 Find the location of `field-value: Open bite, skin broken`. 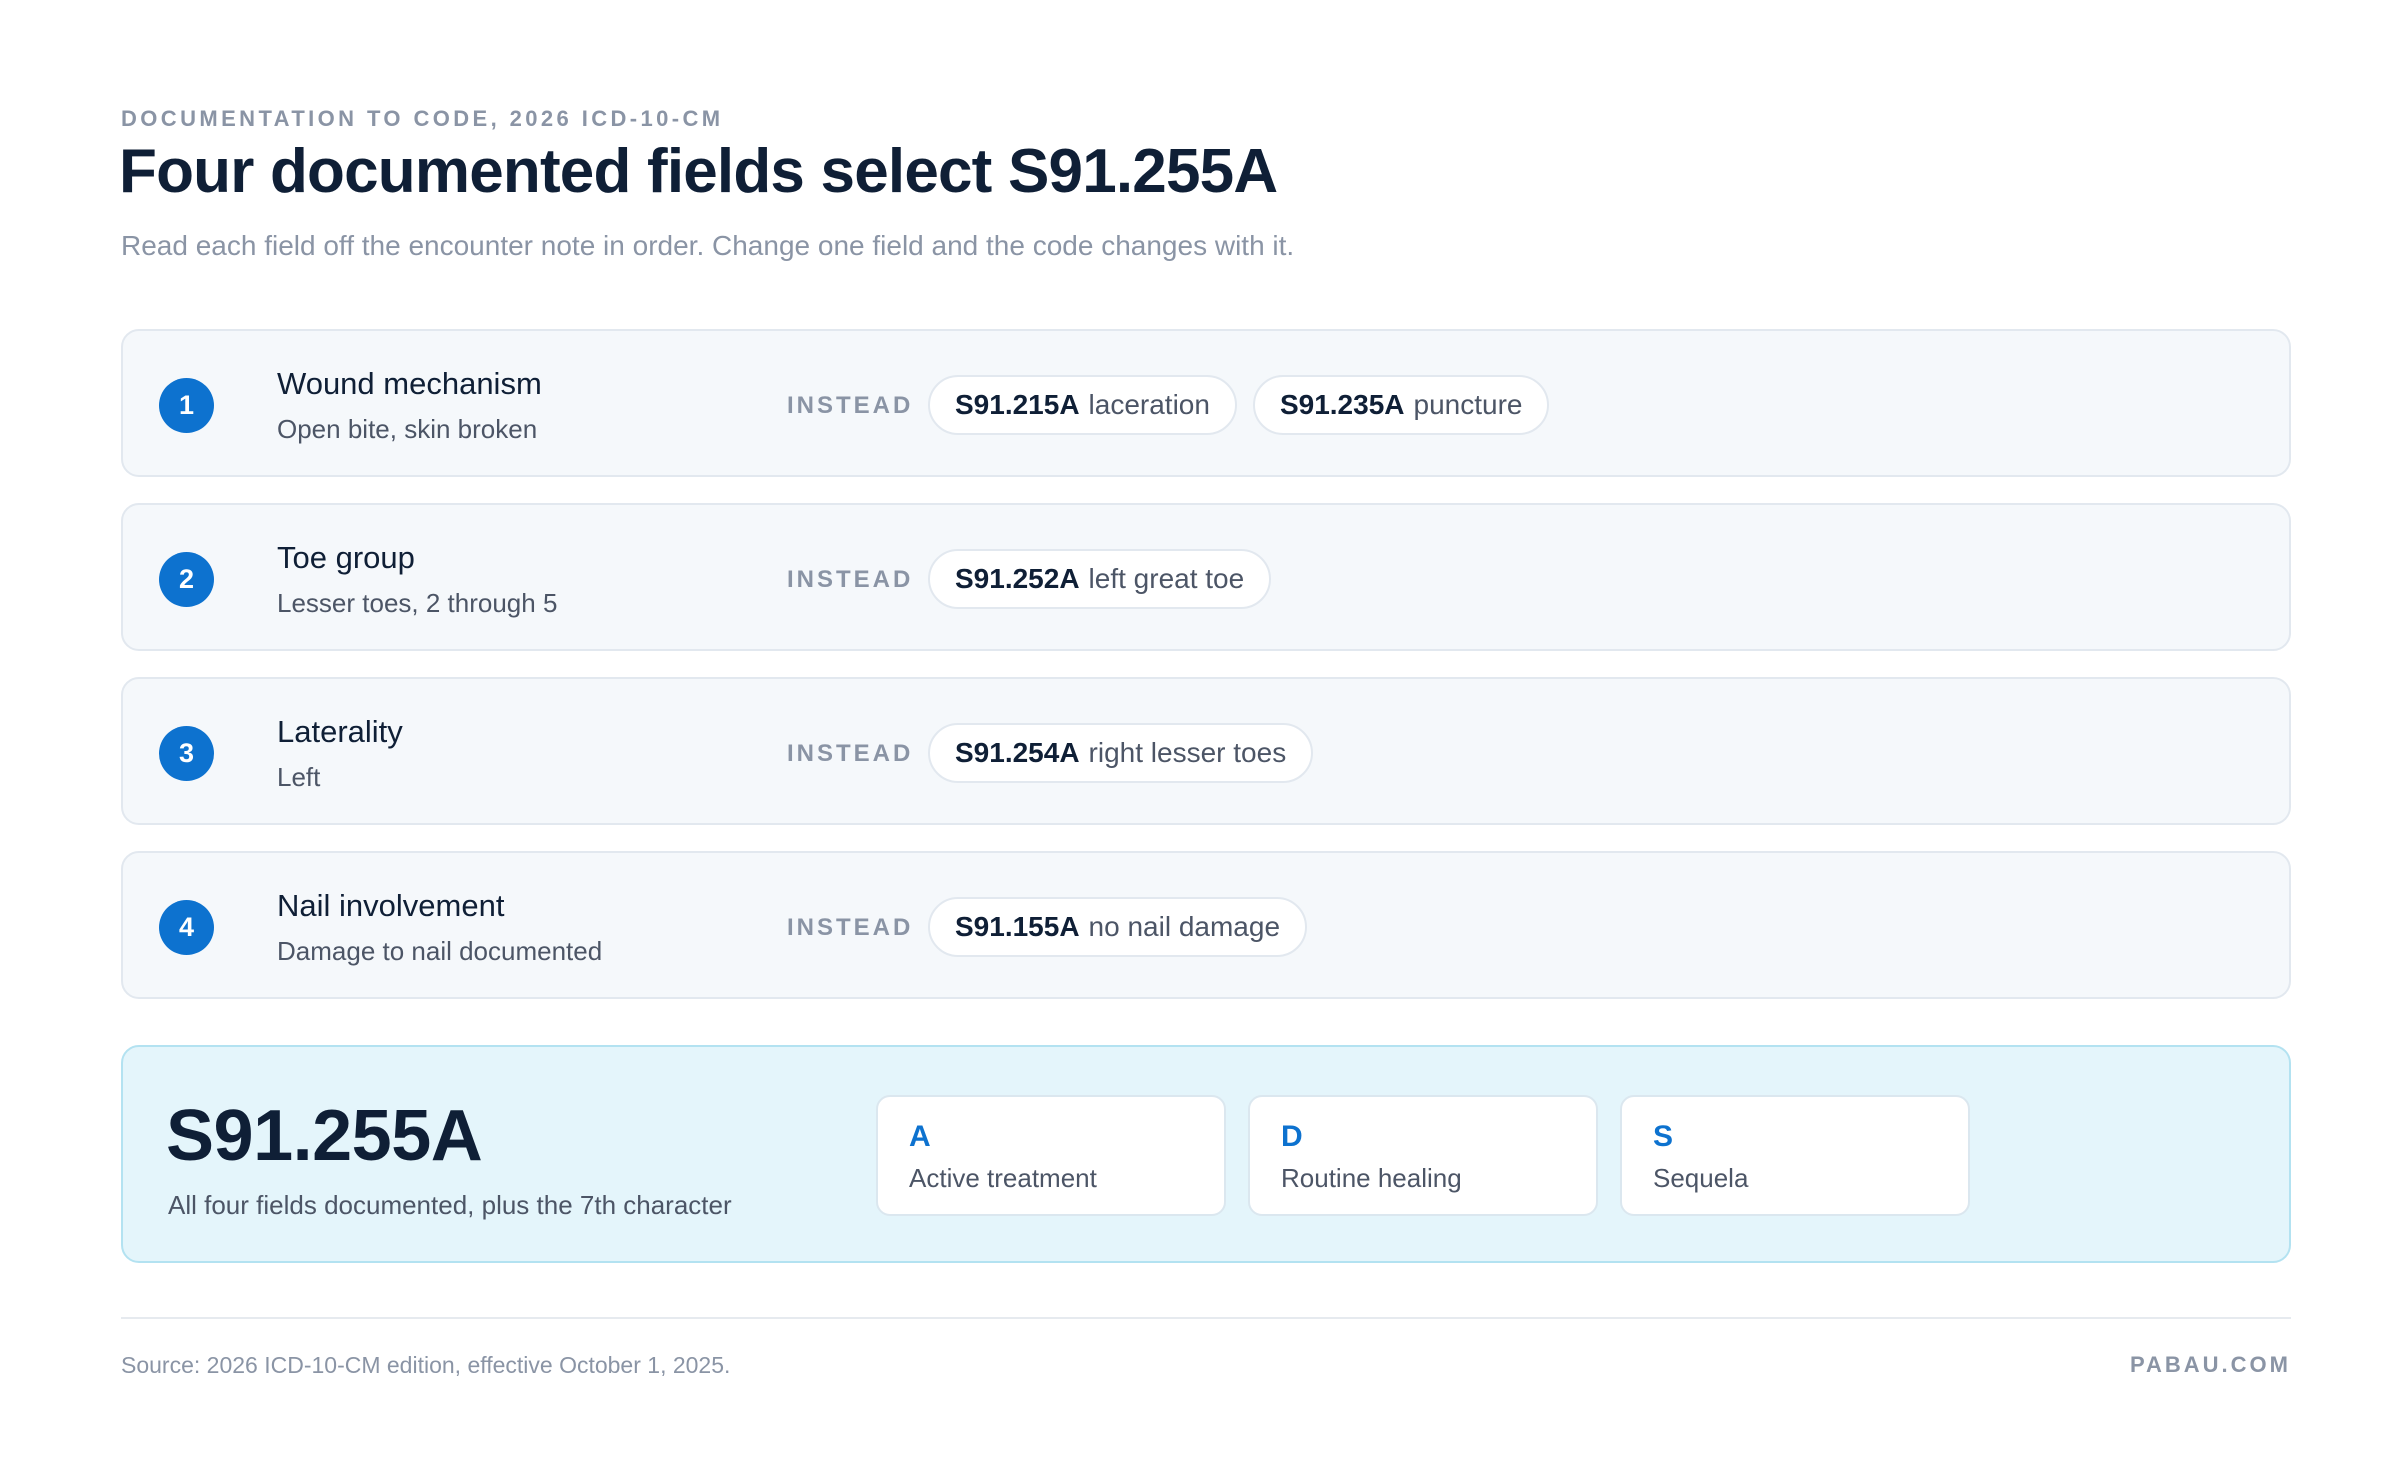

field-value: Open bite, skin broken is located at coordinates (407, 429).